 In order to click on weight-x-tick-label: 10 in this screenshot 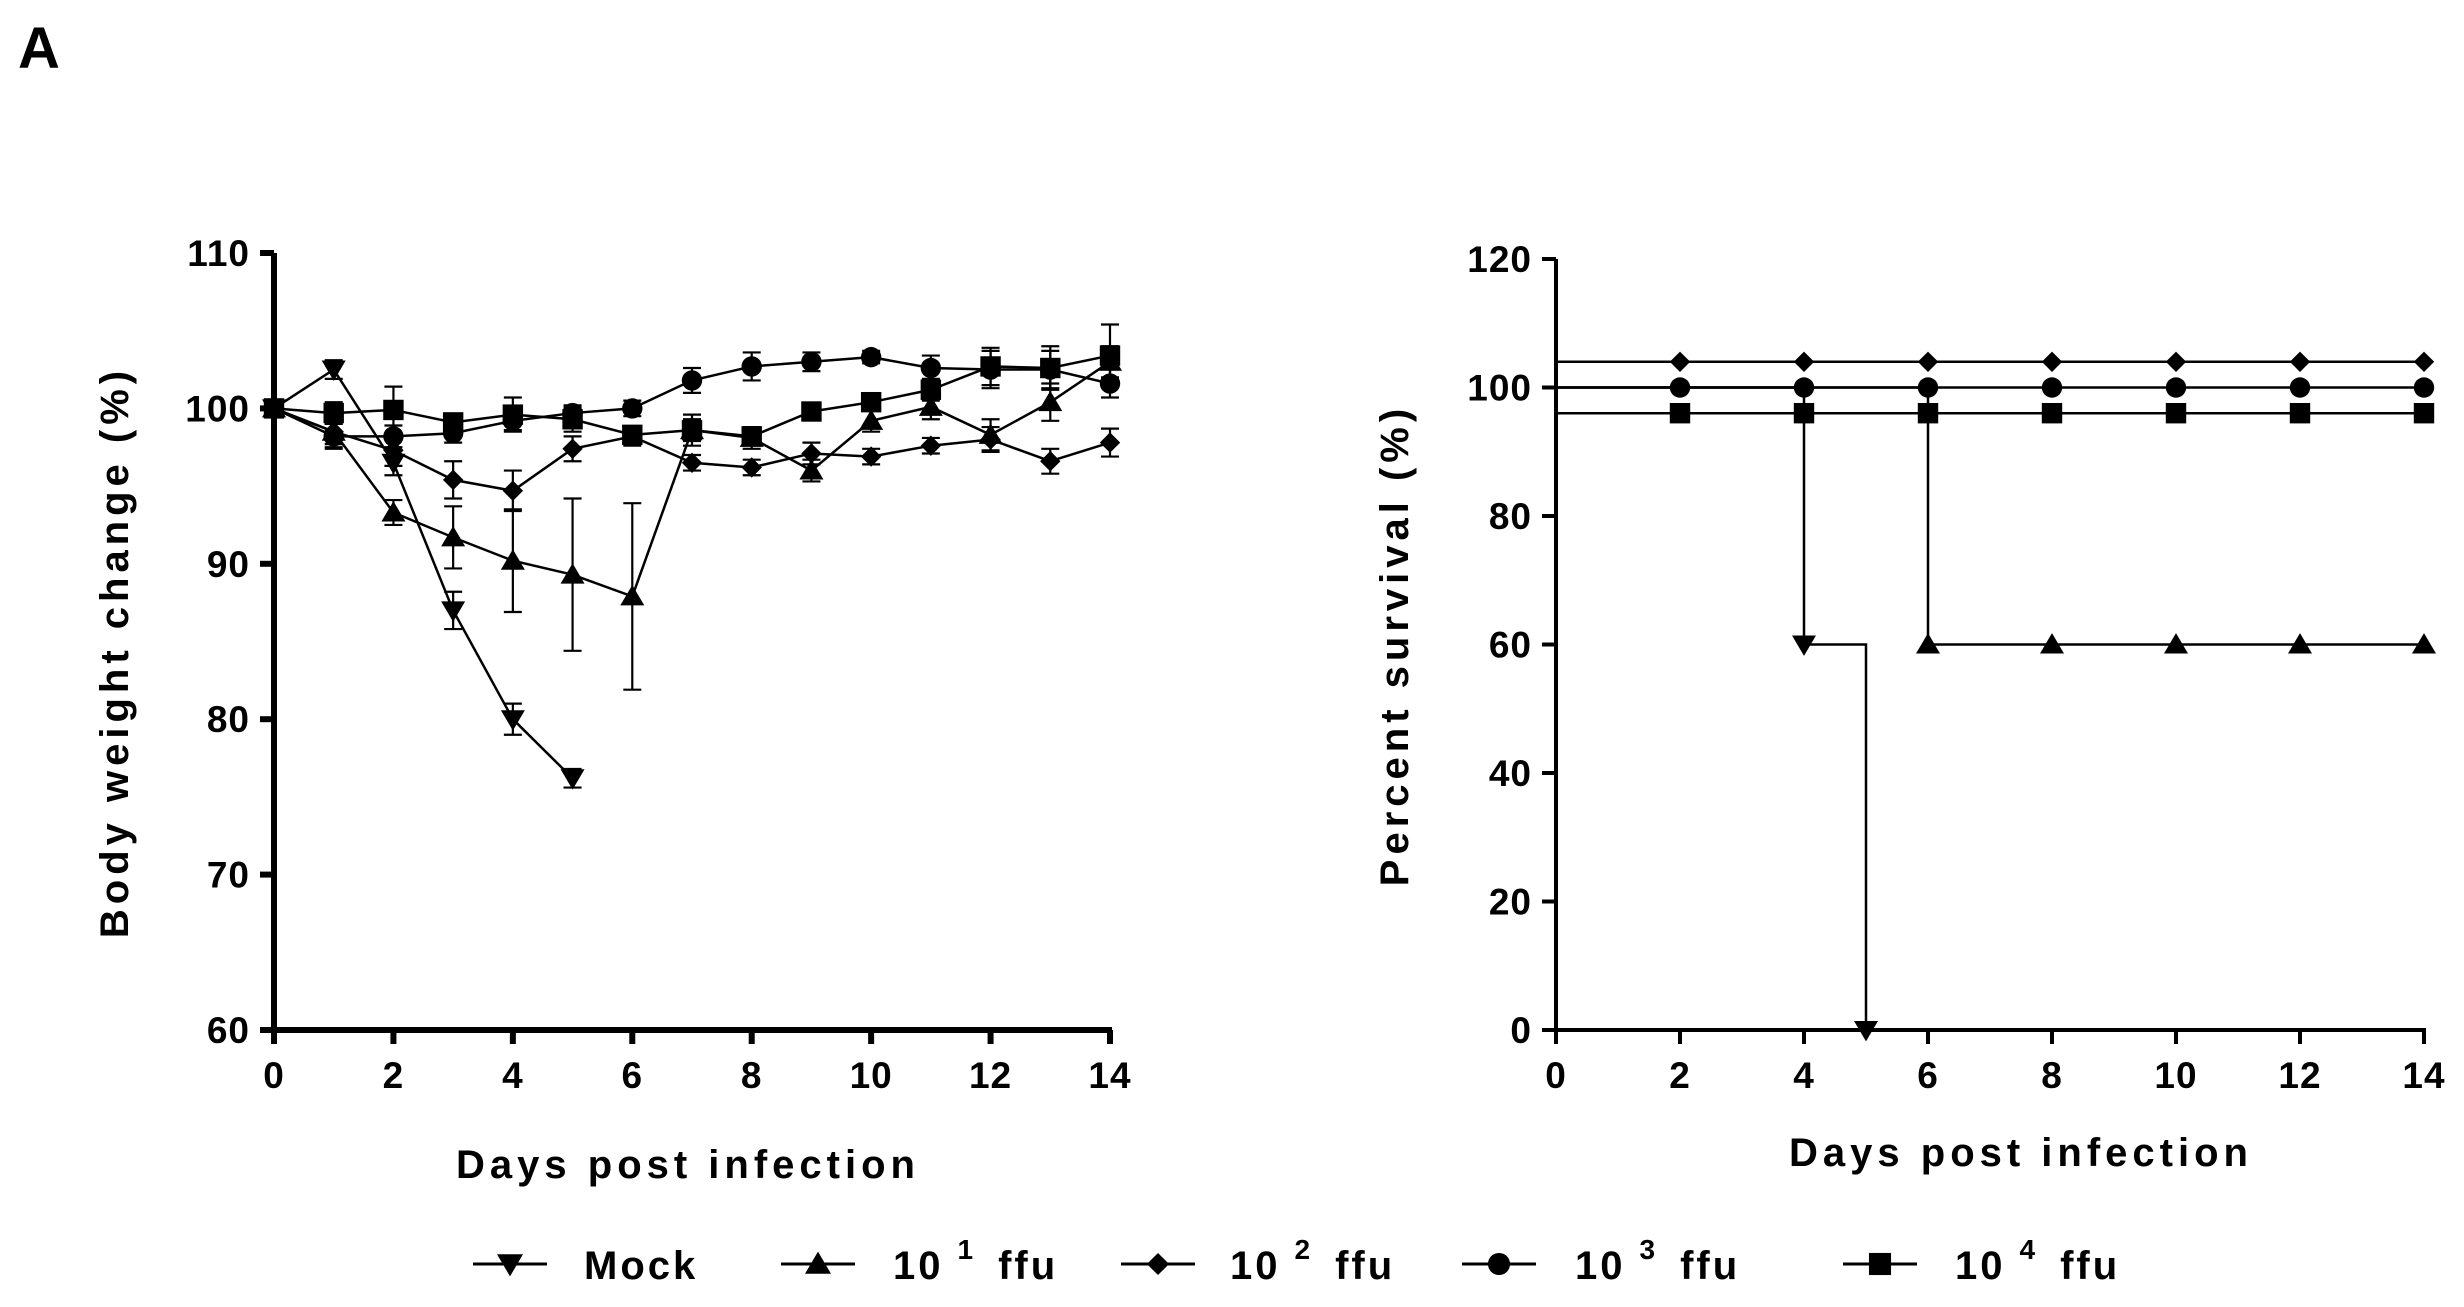, I will do `click(871, 1075)`.